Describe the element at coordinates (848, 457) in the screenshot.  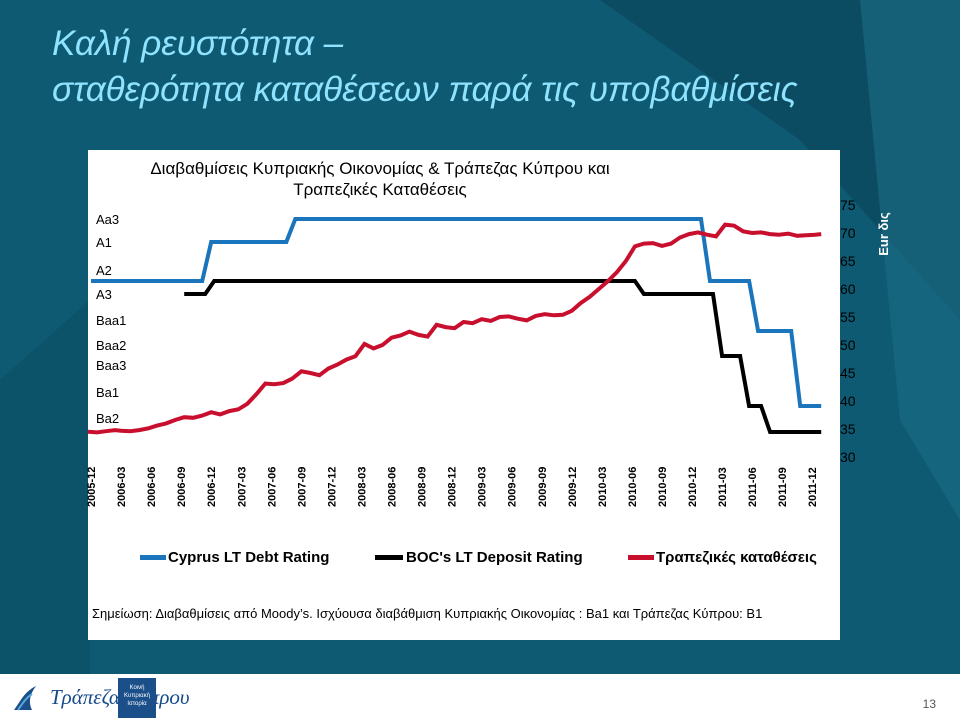
I see `right-tick-label: 30` at that location.